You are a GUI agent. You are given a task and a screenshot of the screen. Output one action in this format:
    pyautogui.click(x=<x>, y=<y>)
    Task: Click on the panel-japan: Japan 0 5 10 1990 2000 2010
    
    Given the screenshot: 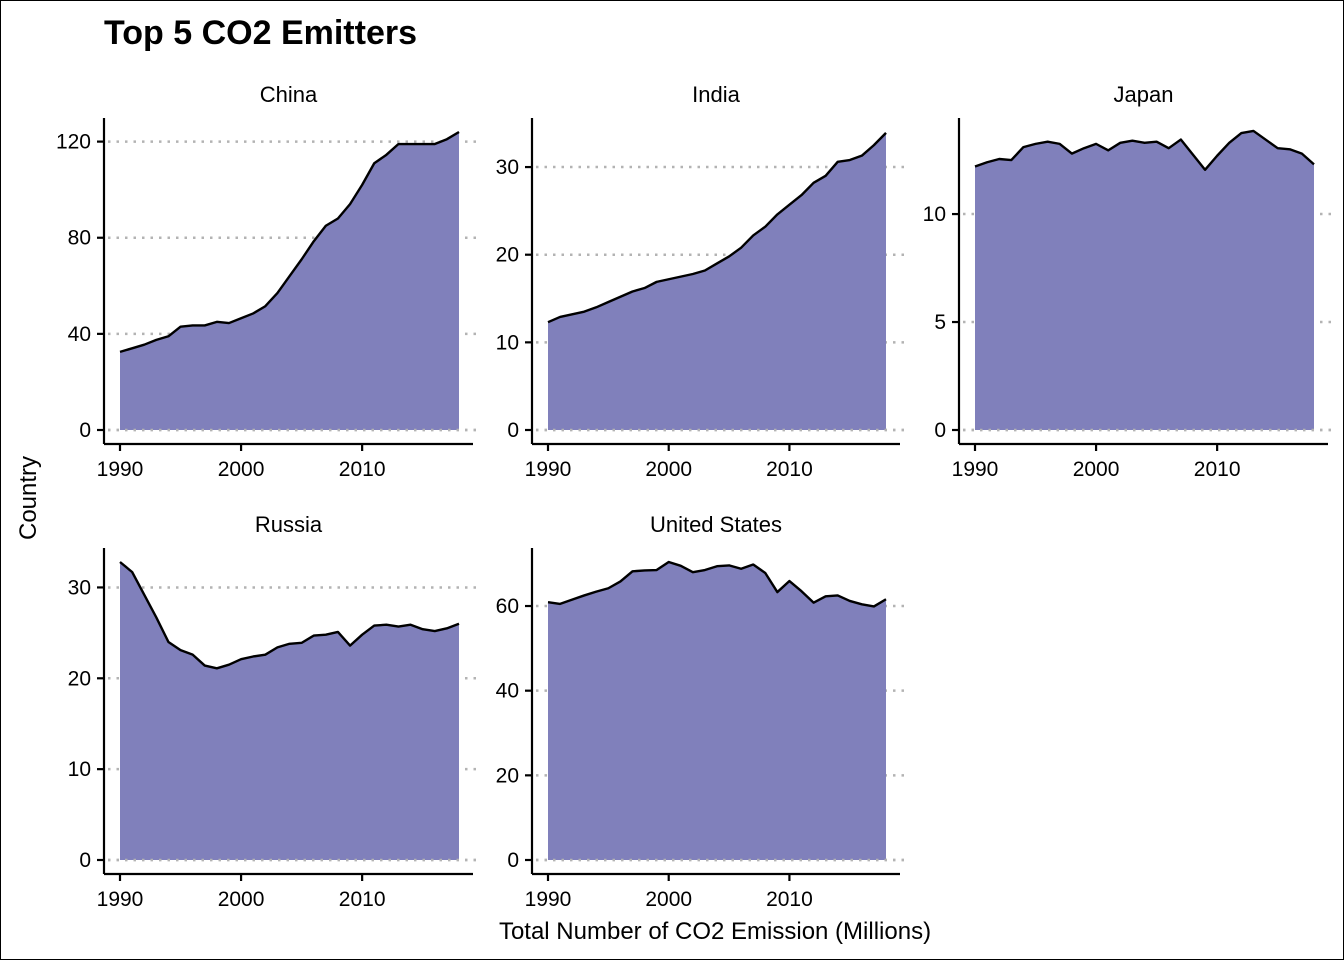 What is the action you would take?
    pyautogui.click(x=1128, y=281)
    